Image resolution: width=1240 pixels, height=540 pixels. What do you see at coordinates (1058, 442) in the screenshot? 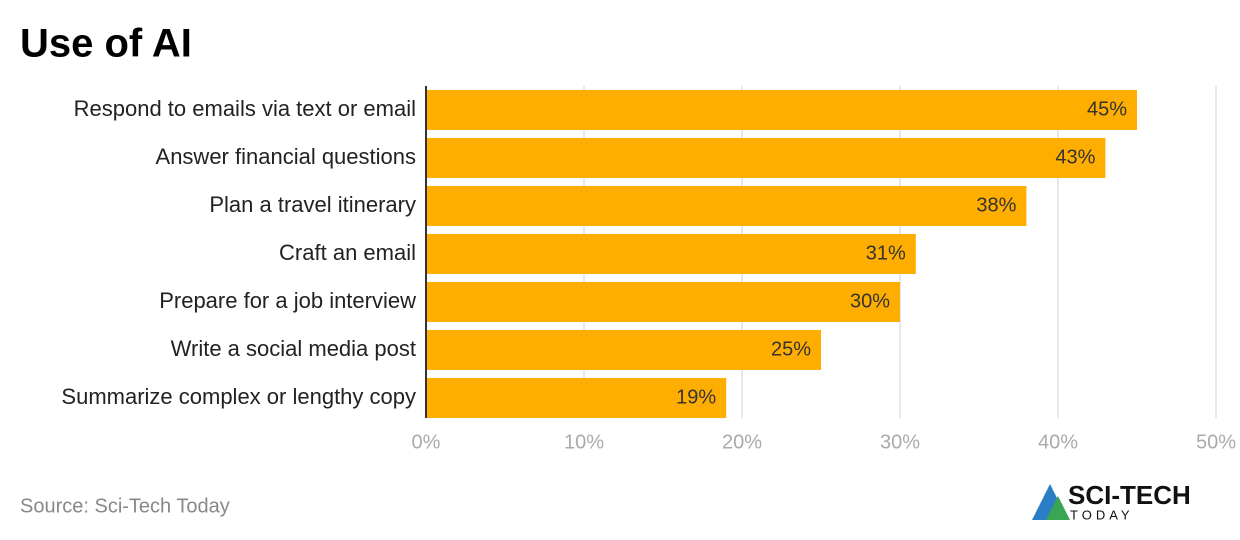
I see `x-tick-label: 40%` at bounding box center [1058, 442].